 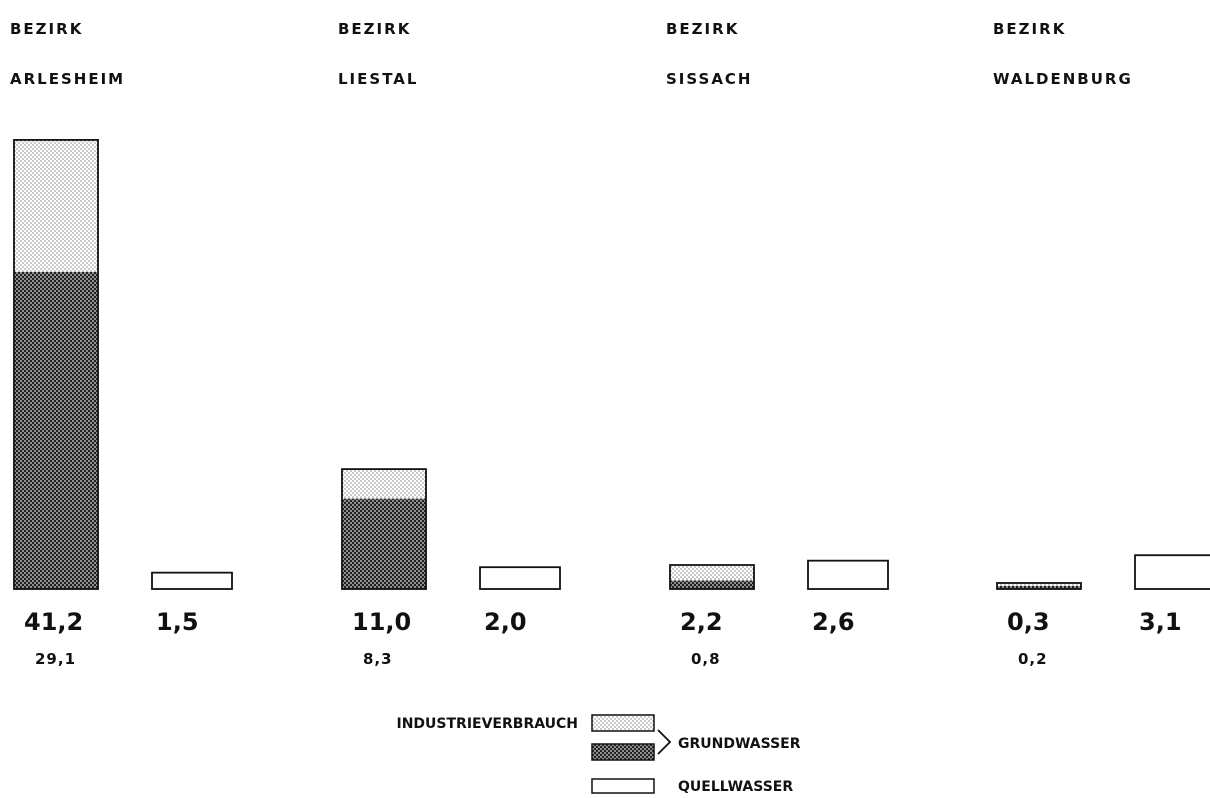 I want to click on quellwasser-value-label: 1,5, so click(x=177, y=622).